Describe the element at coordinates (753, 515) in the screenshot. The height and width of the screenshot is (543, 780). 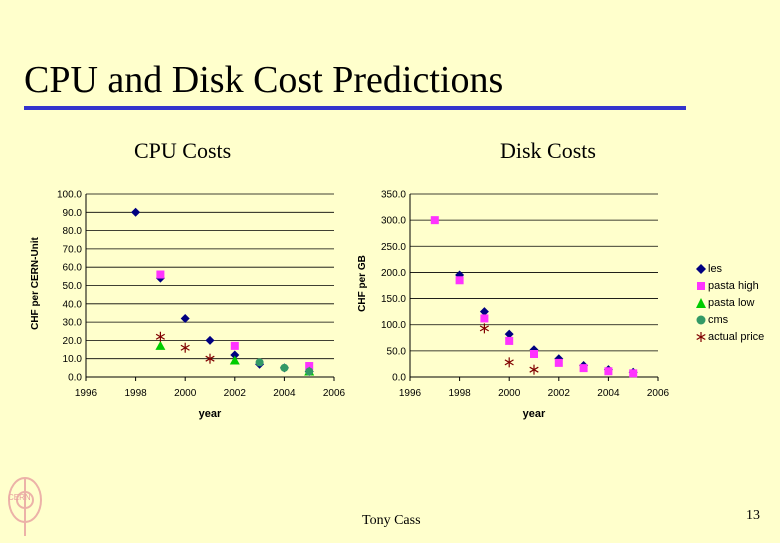
I see `page-number: 13` at that location.